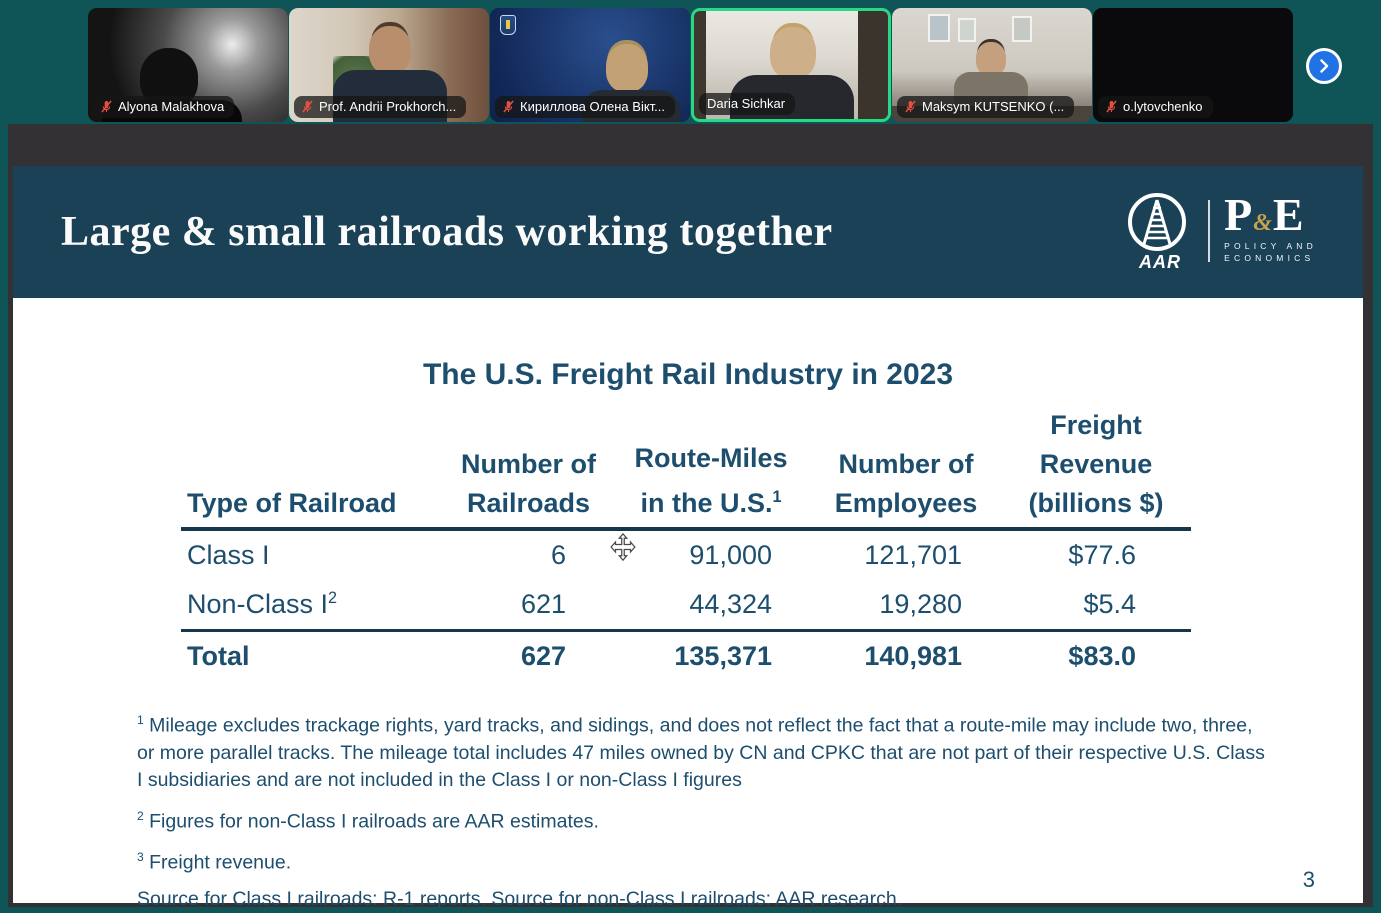  What do you see at coordinates (447, 232) in the screenshot?
I see `slide-title: Large & small railroads working together` at bounding box center [447, 232].